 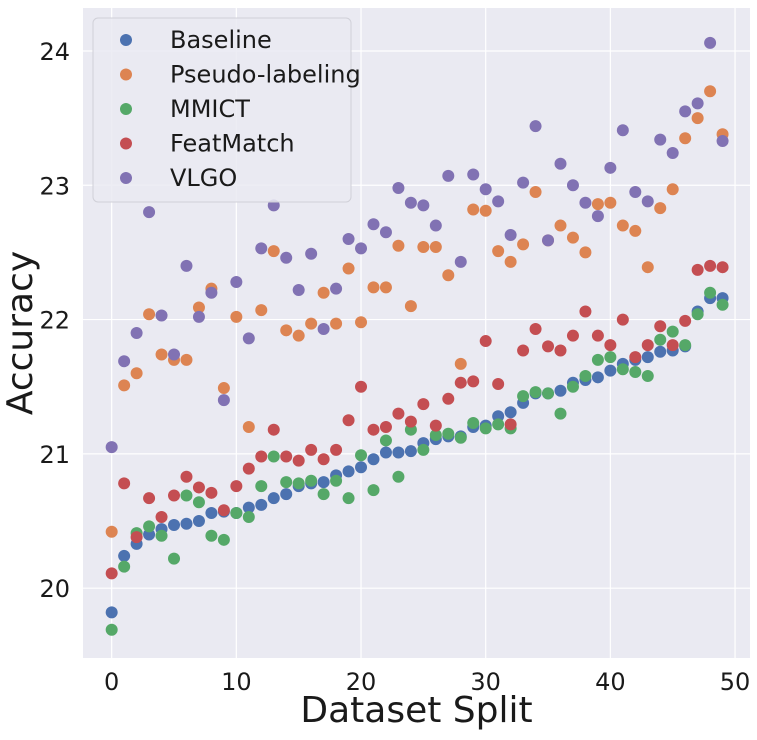 I want to click on x-tick-label: 40, so click(x=610, y=682).